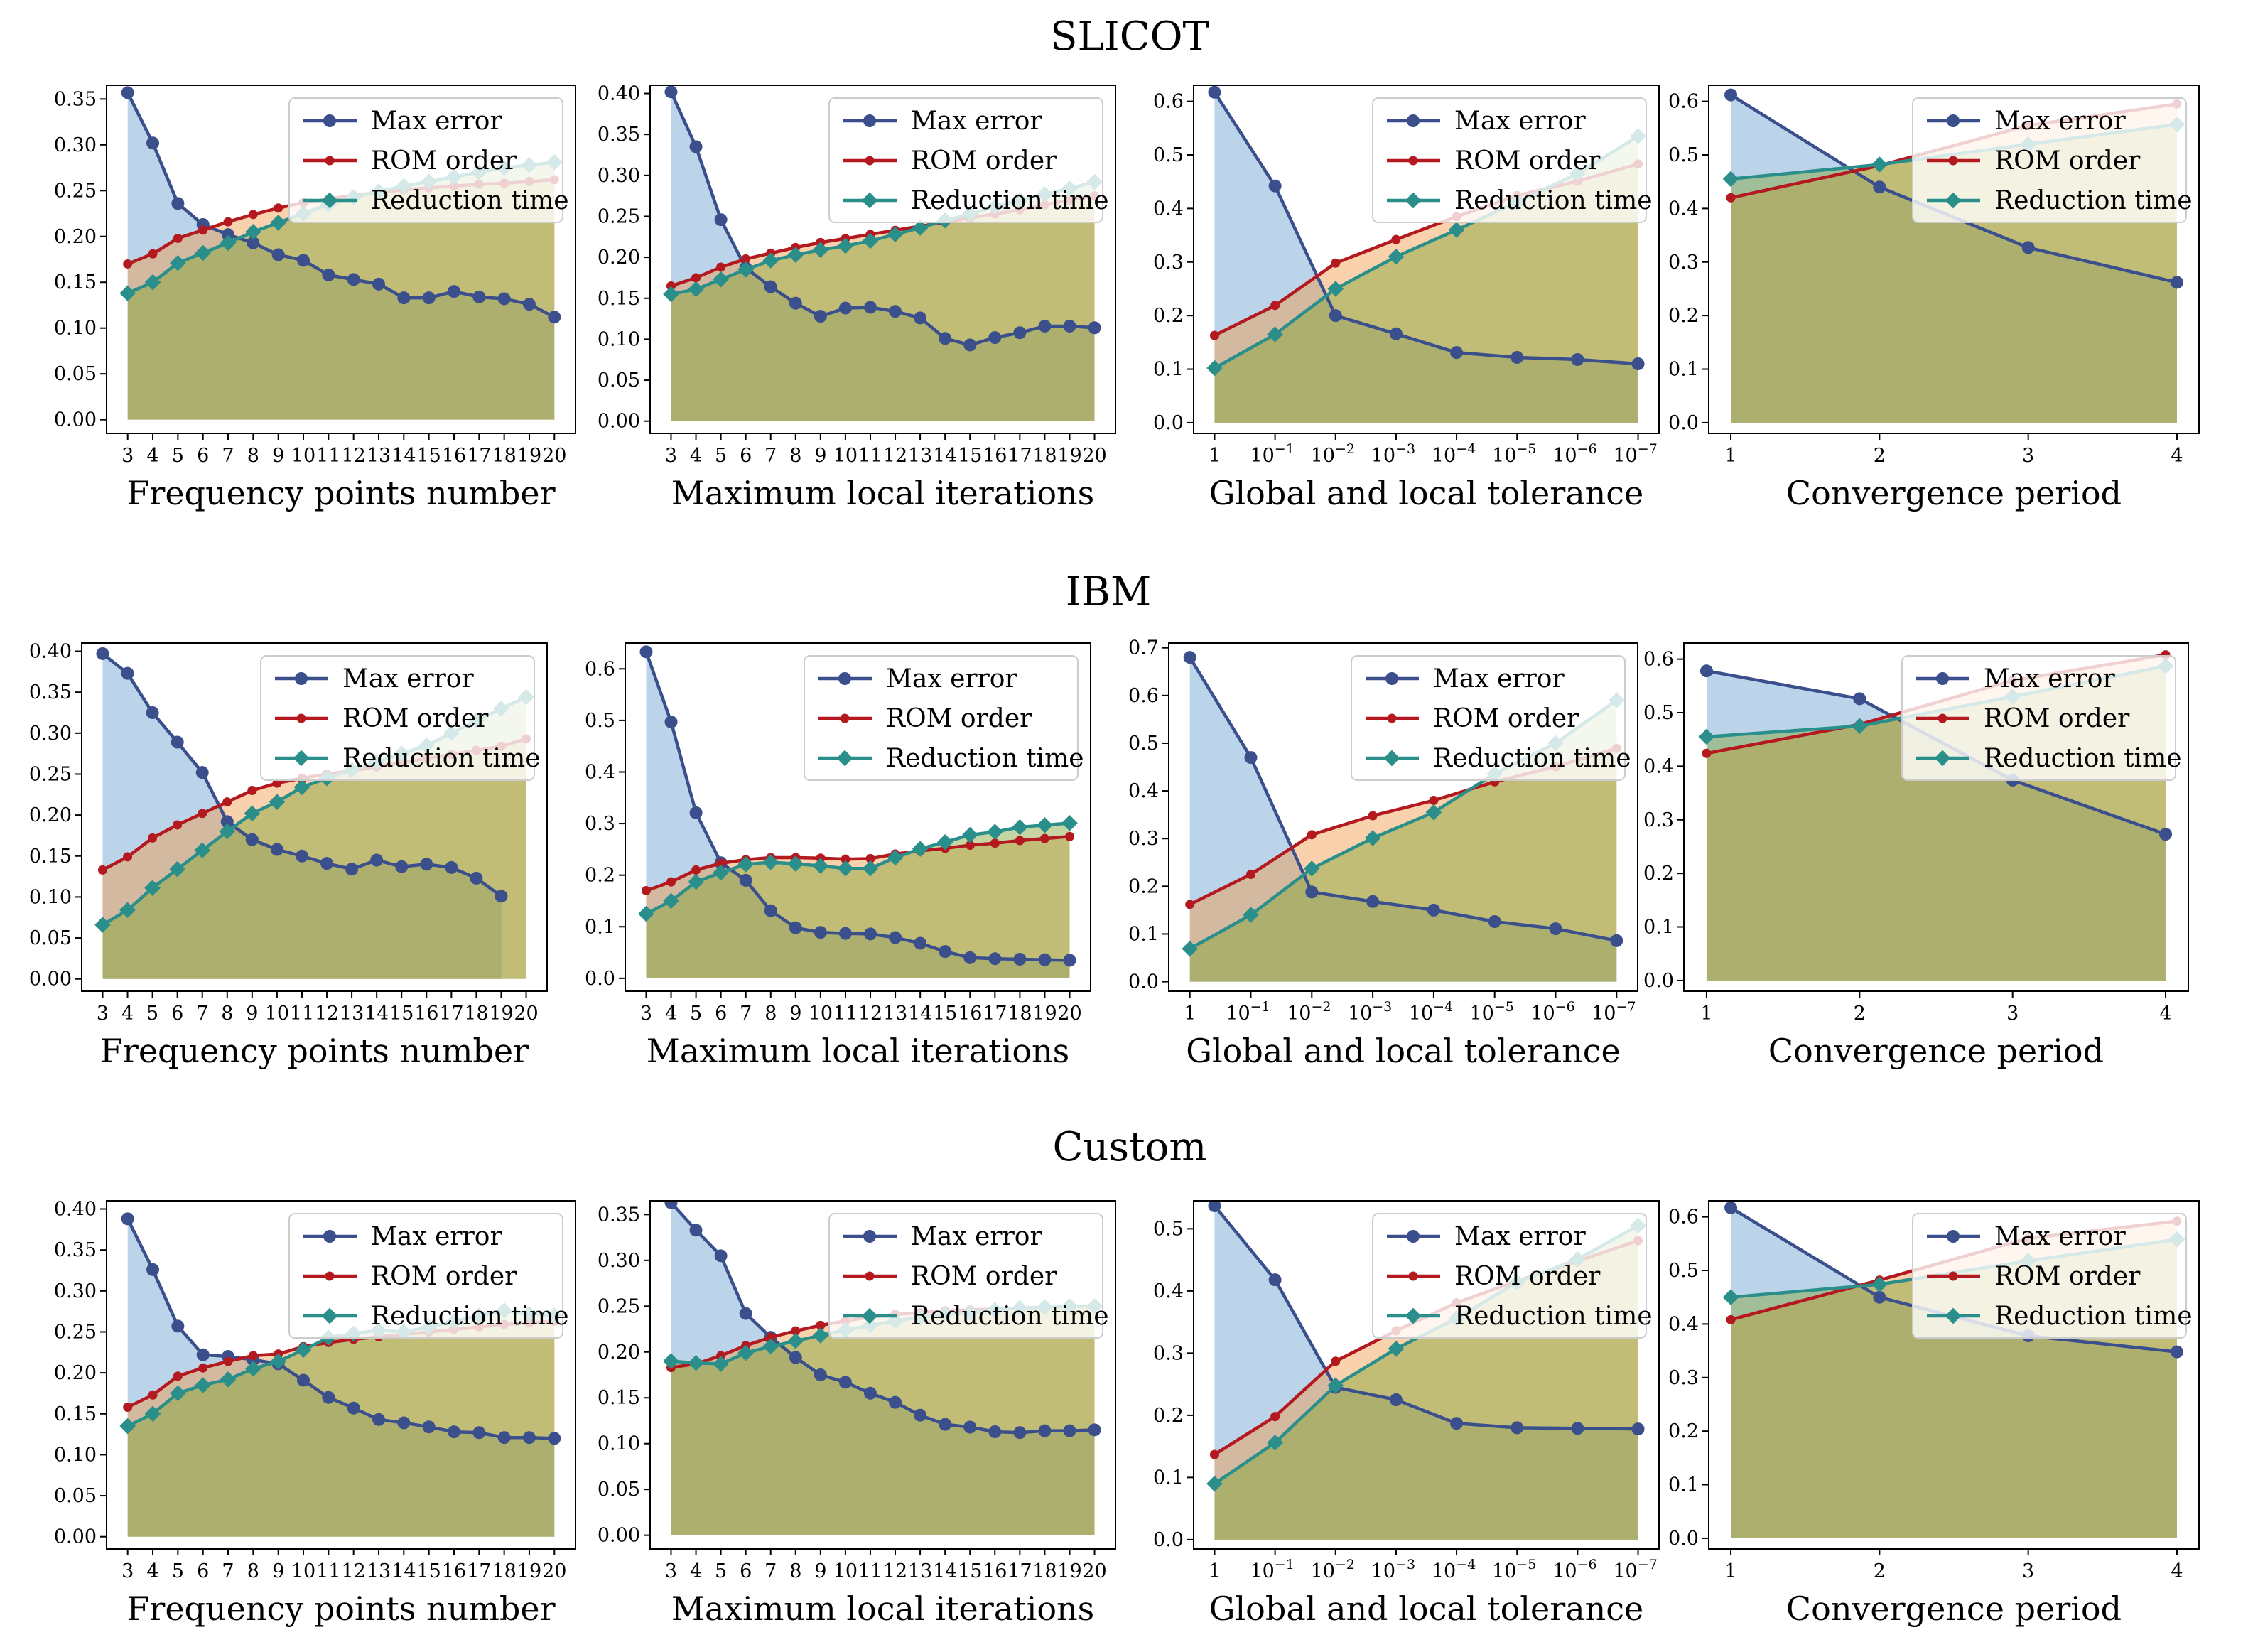 This screenshot has width=2248, height=1652. What do you see at coordinates (314, 1051) in the screenshot?
I see `x-axis-label: Frequency points number` at bounding box center [314, 1051].